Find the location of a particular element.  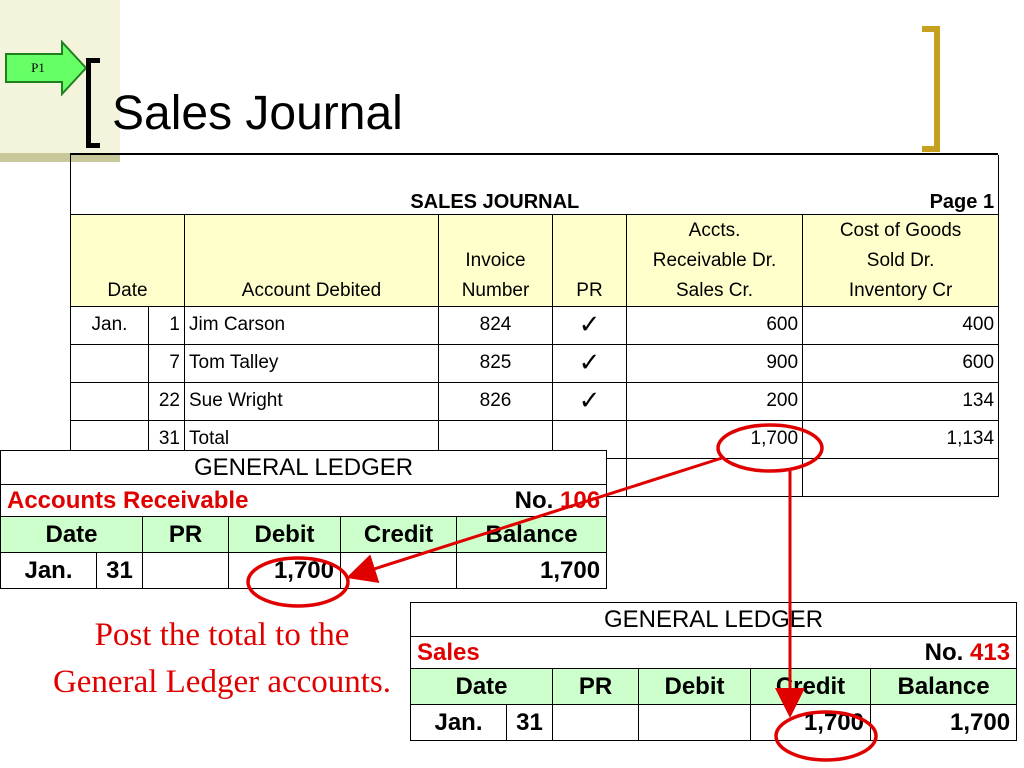

title-divider is located at coordinates (534, 154).